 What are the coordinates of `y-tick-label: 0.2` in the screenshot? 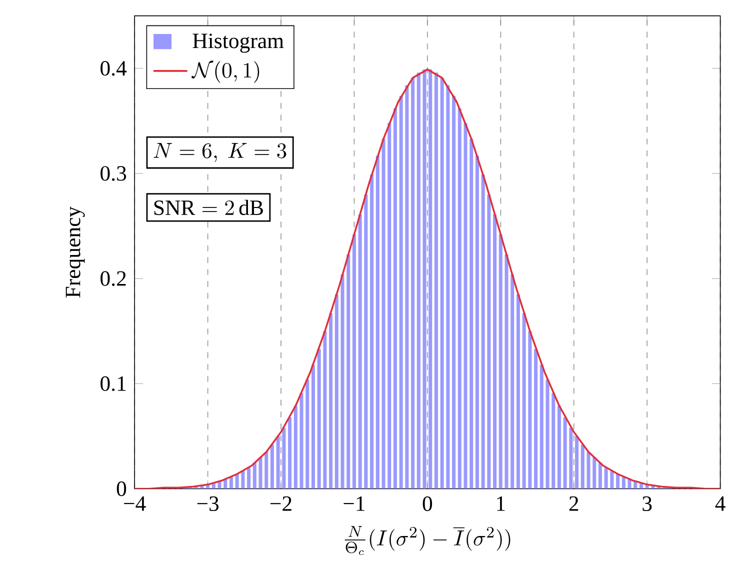 It's located at (113, 278).